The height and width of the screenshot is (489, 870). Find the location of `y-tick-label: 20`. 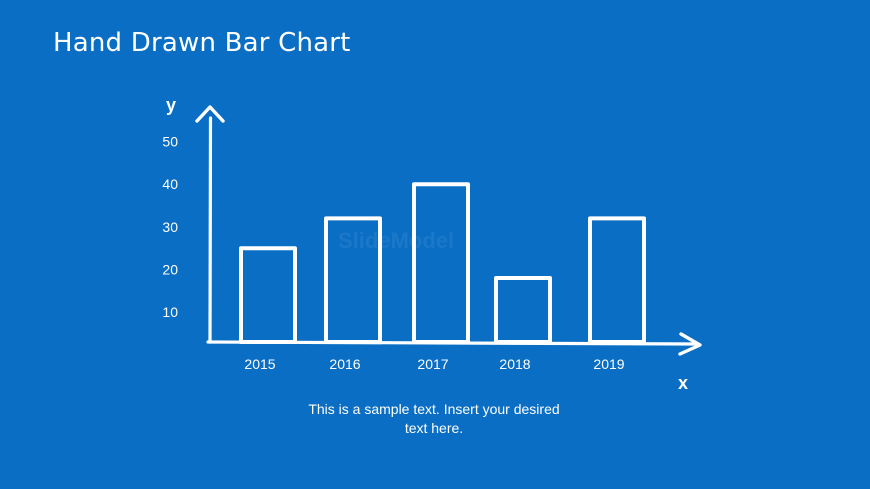

y-tick-label: 20 is located at coordinates (170, 270).